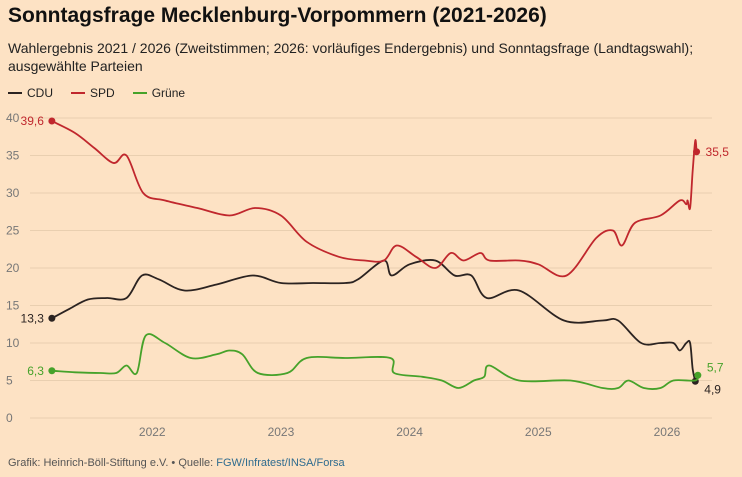 The image size is (742, 477). I want to click on legend-swatch-cdu, so click(15, 93).